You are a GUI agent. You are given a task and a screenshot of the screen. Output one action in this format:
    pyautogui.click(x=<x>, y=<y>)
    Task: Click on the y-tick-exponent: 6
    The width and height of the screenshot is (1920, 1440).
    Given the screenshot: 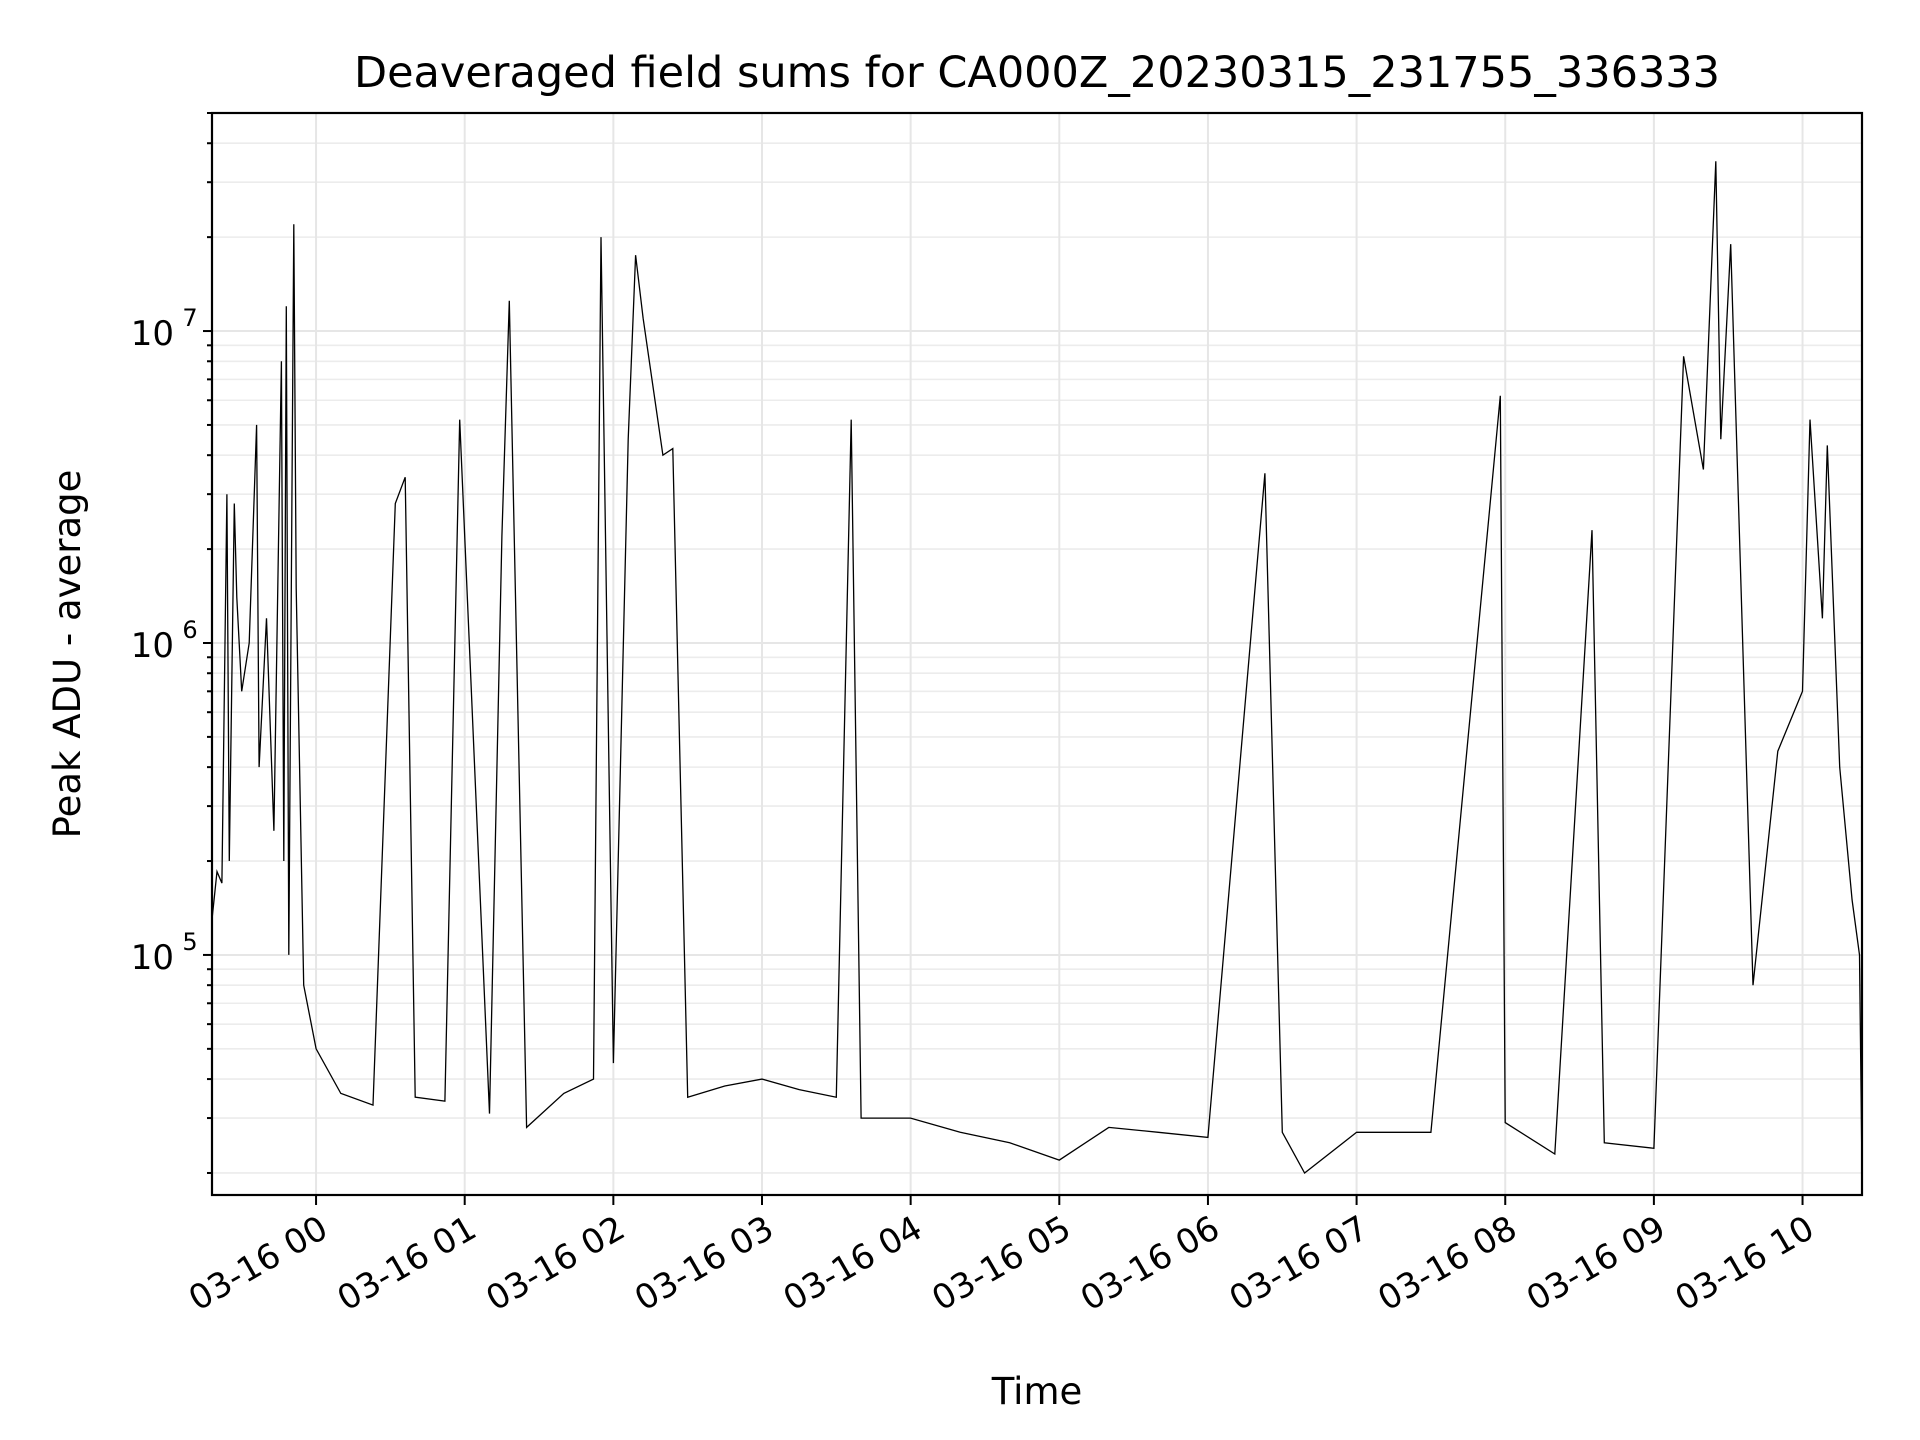 What is the action you would take?
    pyautogui.click(x=189, y=630)
    